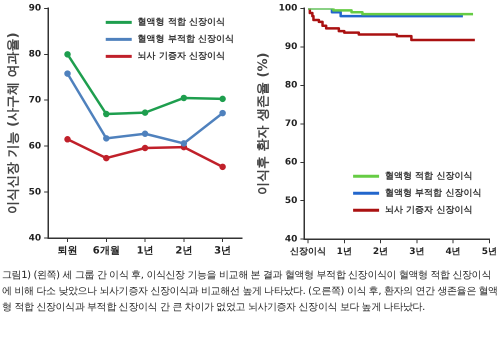  Describe the element at coordinates (489, 251) in the screenshot. I see `x-tick-label: 5년` at that location.